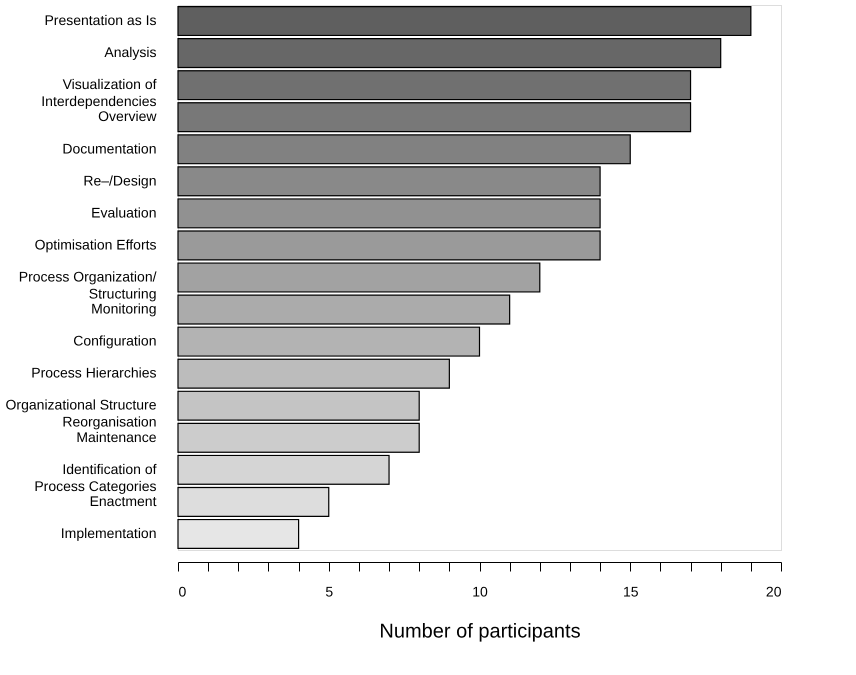 This screenshot has height=675, width=856. What do you see at coordinates (108, 532) in the screenshot?
I see `y-tick-label: Implementation` at bounding box center [108, 532].